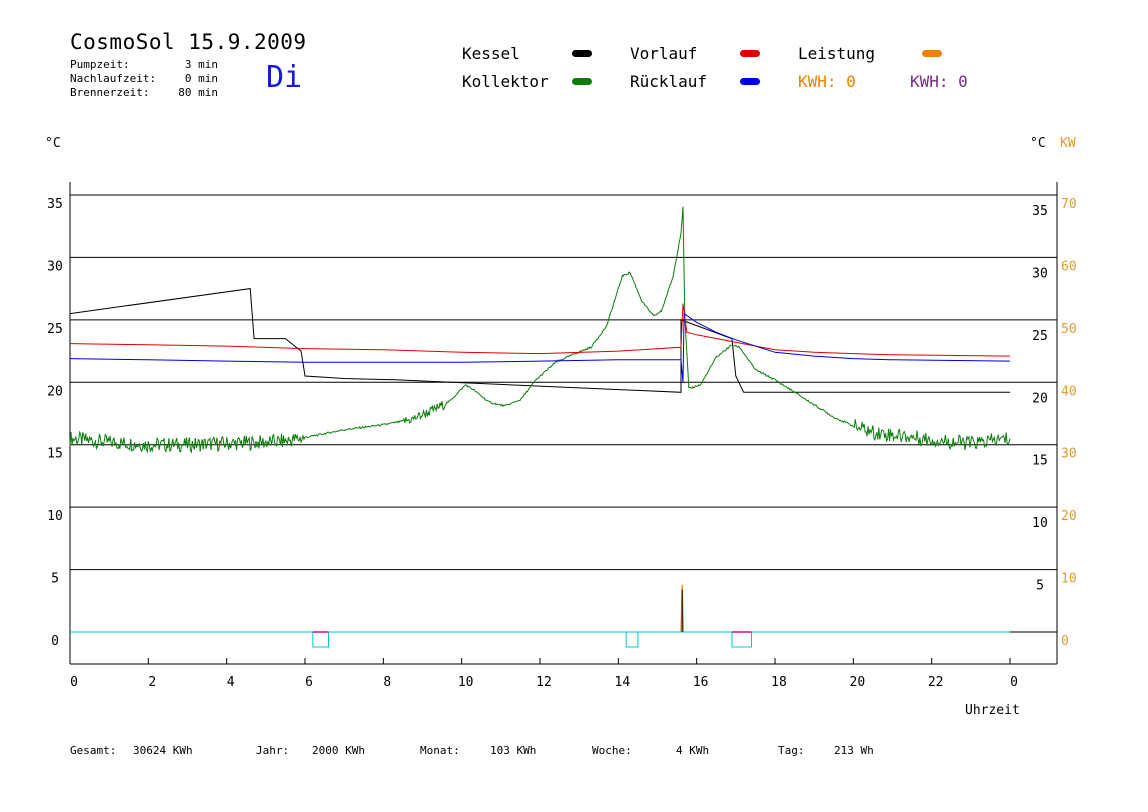 The image size is (1148, 812). Describe the element at coordinates (188, 42) in the screenshot. I see `chart-title: CosmoSol 15.9.2009` at that location.